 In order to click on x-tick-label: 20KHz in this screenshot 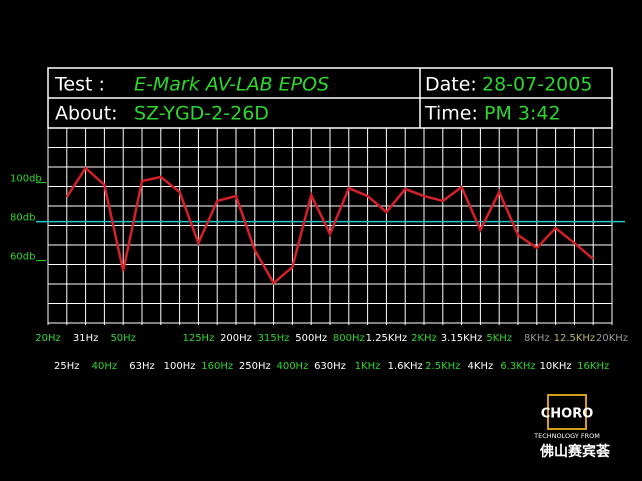, I will do `click(612, 338)`.